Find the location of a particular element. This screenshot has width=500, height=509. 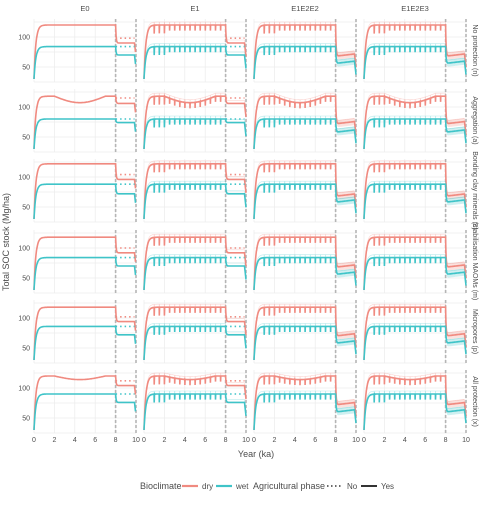

legend-title-phase: Agricultural phase is located at coordinates (289, 486).